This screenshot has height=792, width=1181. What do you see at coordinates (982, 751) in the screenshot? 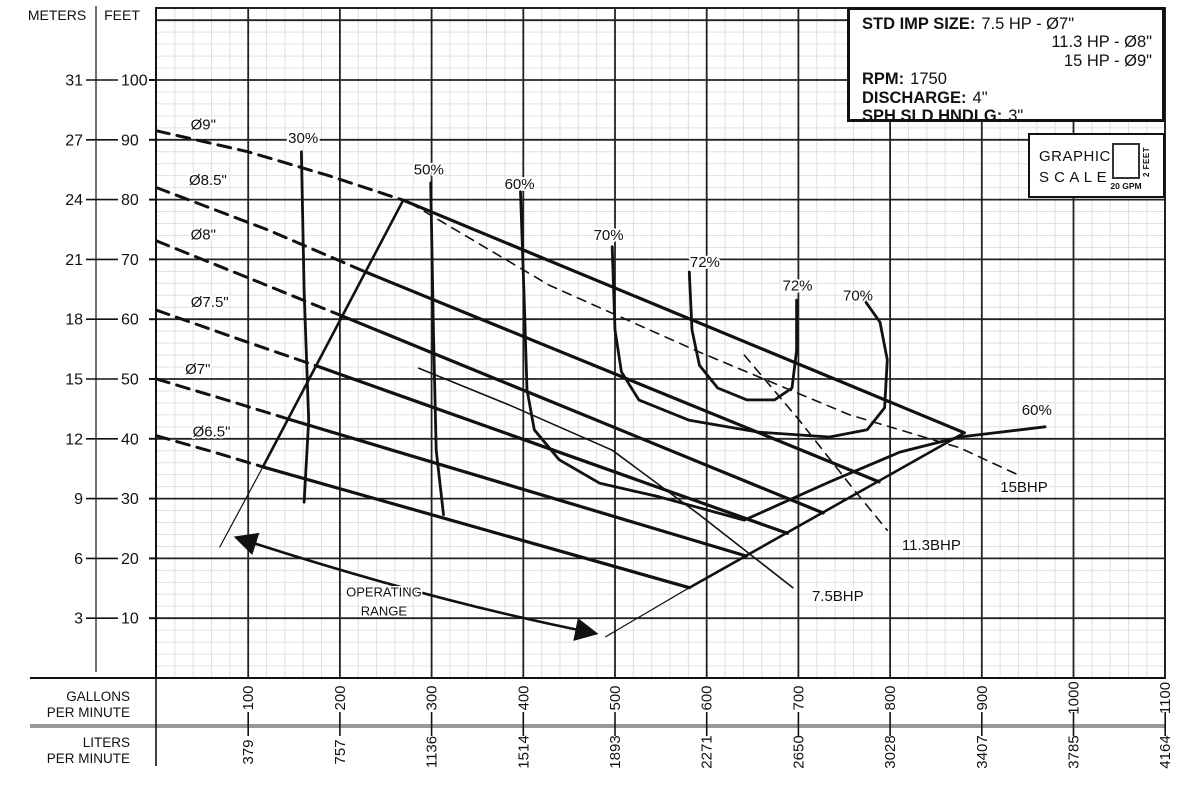
I see `x-tick-lpm-label: 3407` at bounding box center [982, 751].